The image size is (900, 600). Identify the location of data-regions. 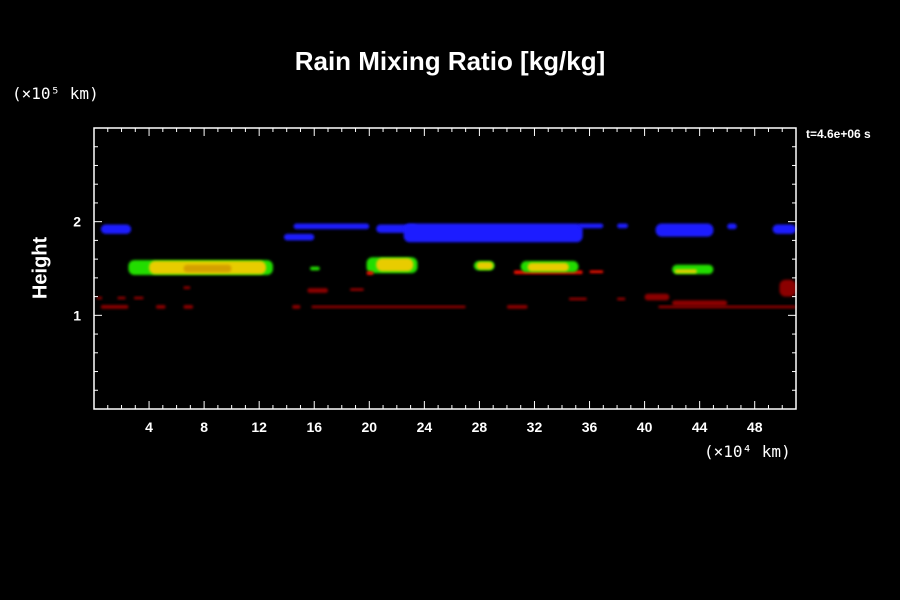
(446, 266).